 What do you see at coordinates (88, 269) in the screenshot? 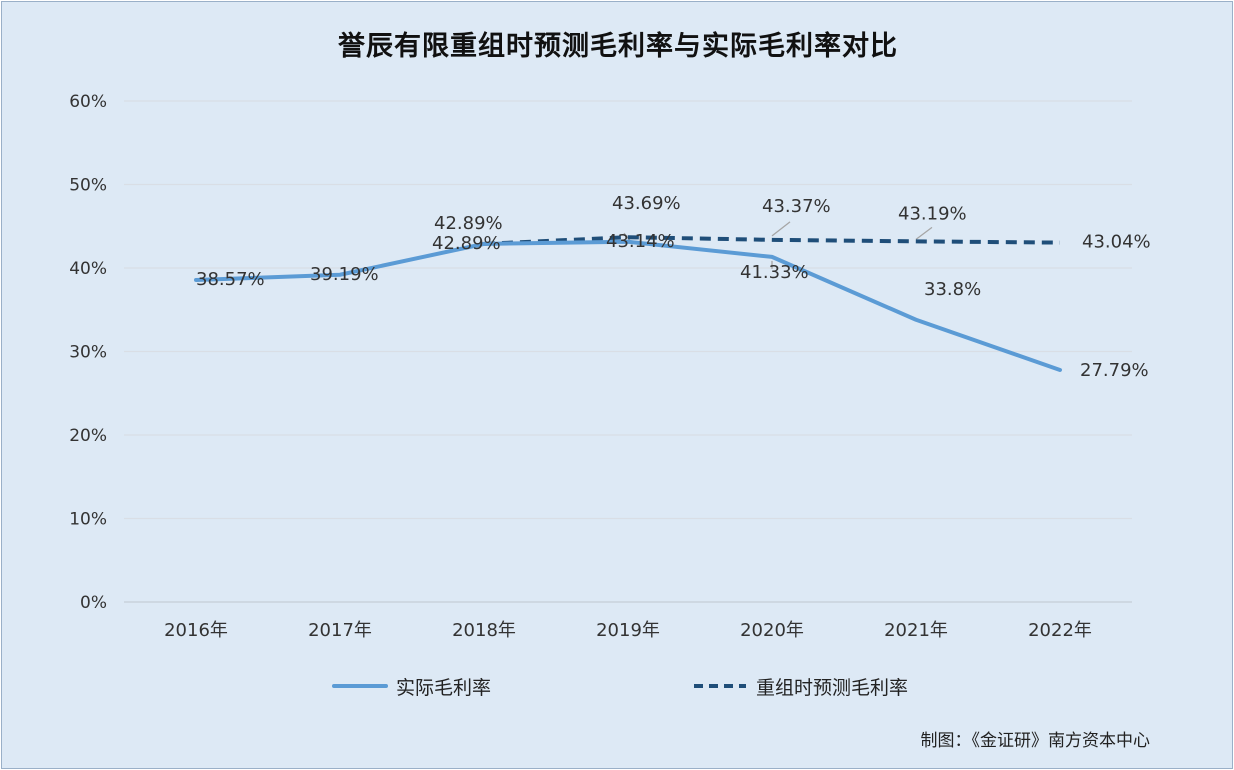
I see `y-tick-label: 40%` at bounding box center [88, 269].